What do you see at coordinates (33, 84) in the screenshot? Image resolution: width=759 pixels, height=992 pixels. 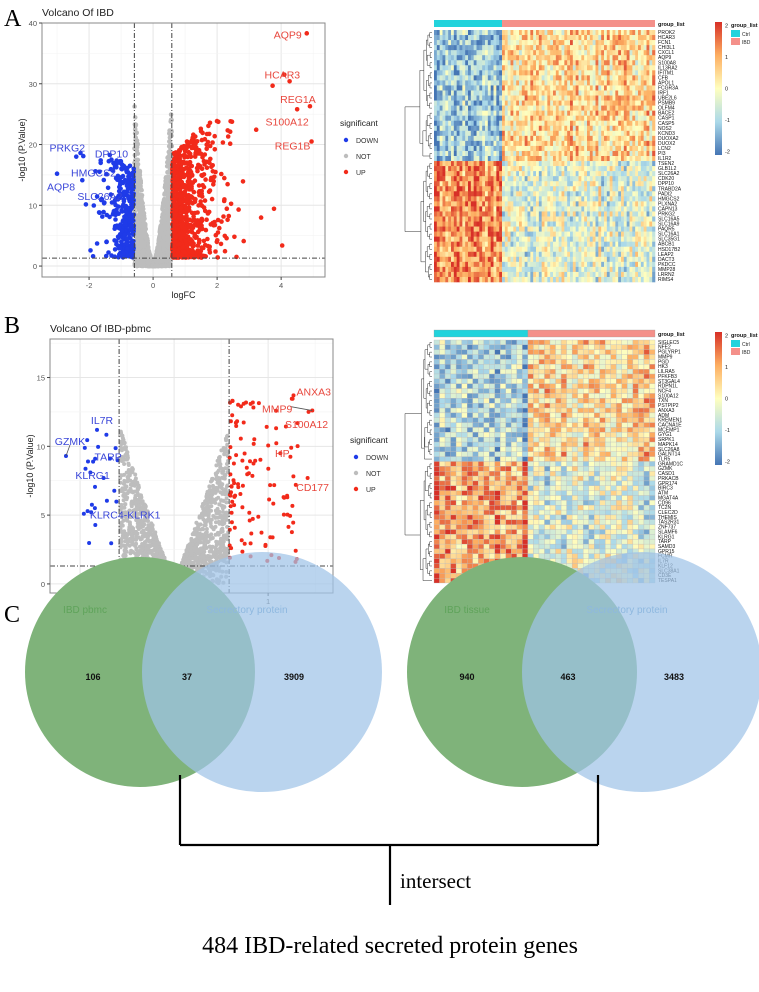 I see `y-tick-label: 30` at bounding box center [33, 84].